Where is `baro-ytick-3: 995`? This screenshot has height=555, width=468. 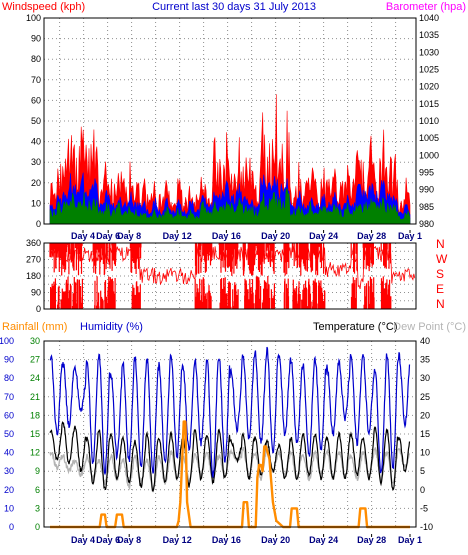
baro-ytick-3: 995 is located at coordinates (426, 173).